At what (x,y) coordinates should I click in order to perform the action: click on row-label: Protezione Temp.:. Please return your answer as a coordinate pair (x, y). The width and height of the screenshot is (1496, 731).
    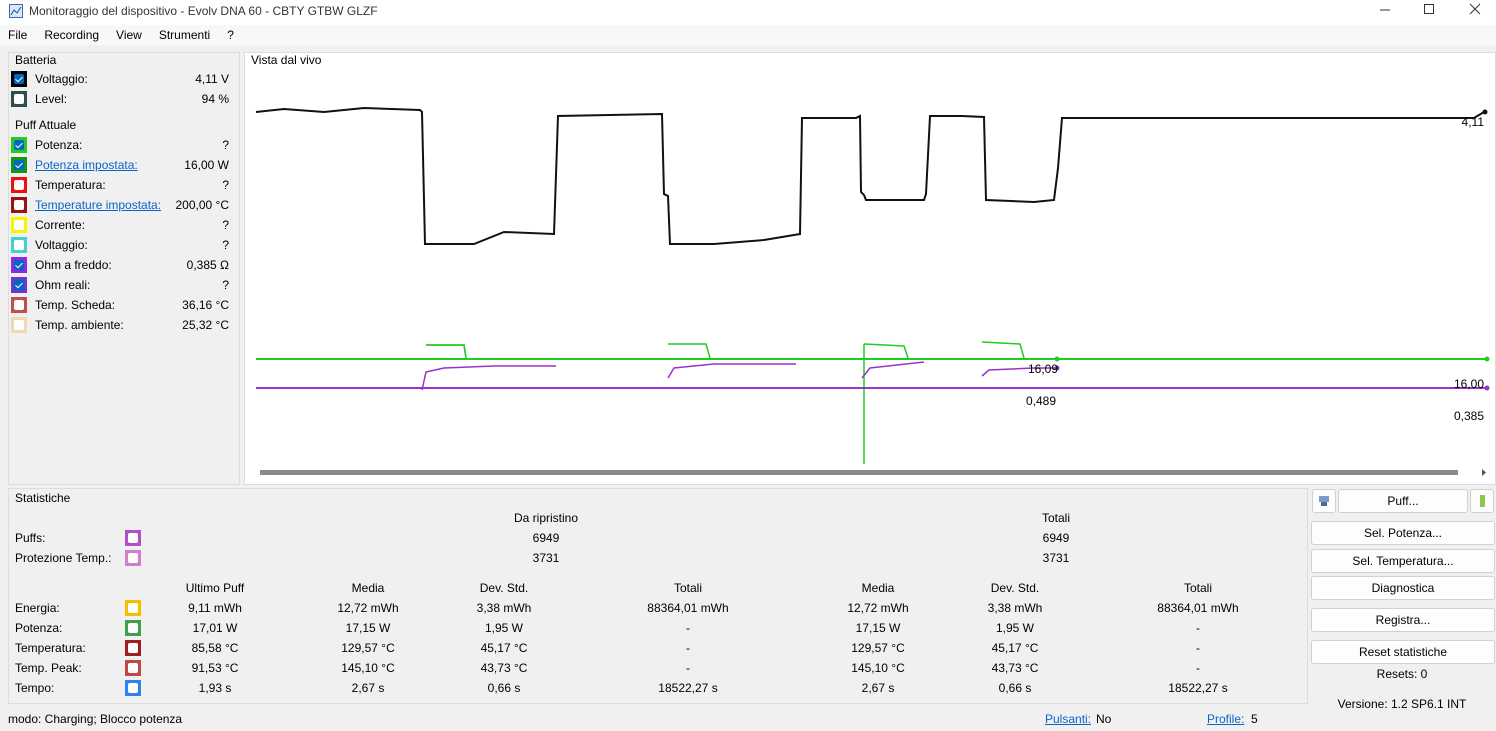
    Looking at the image, I should click on (63, 558).